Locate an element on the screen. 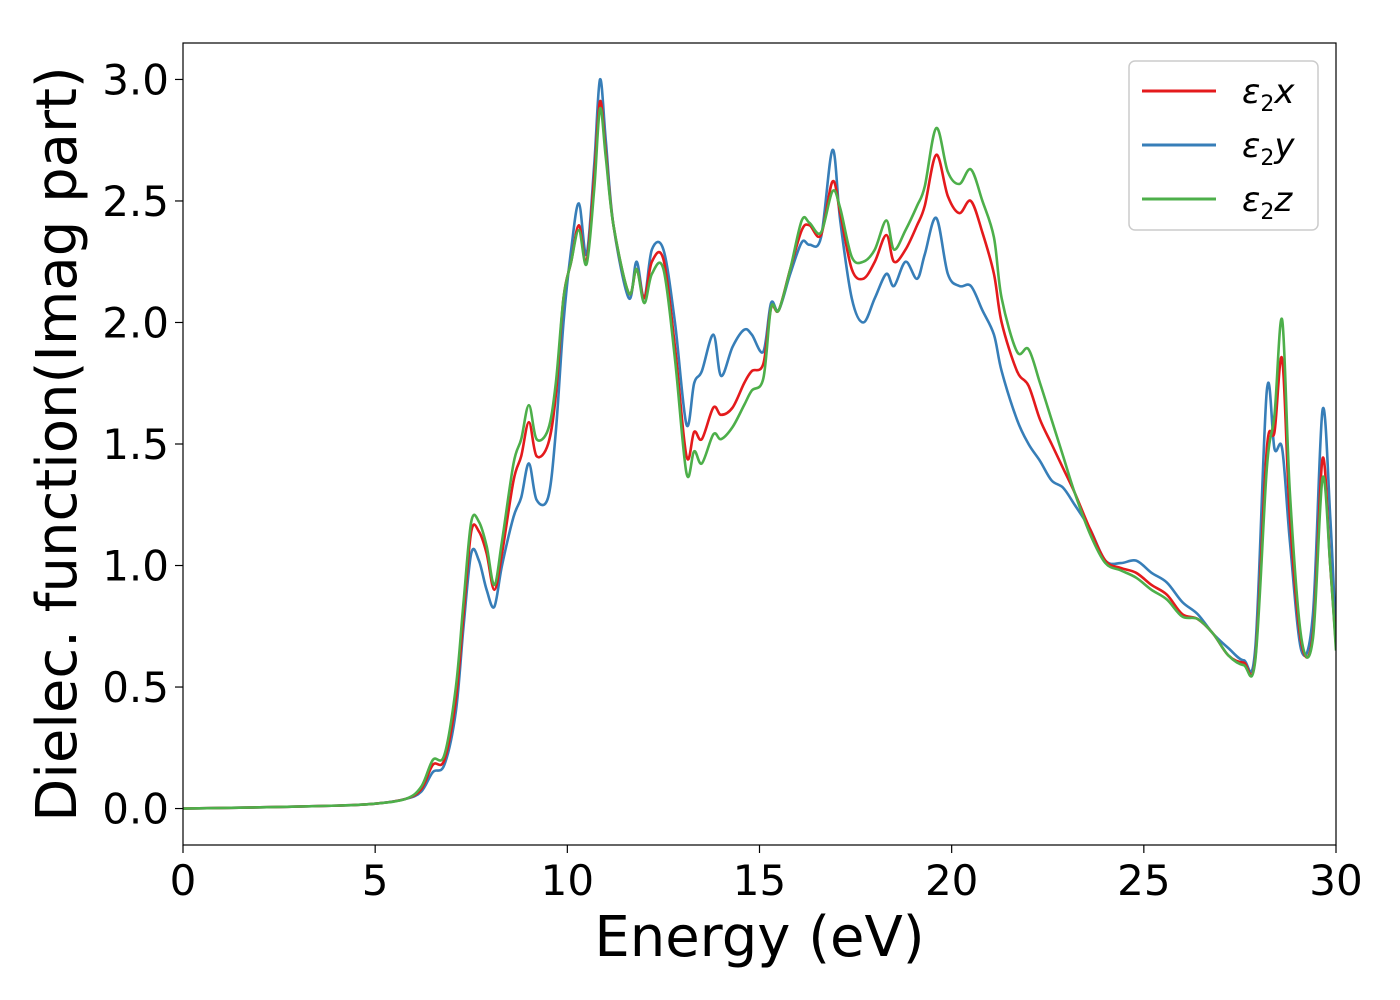  legend: ε2x ε2y ε2z is located at coordinates (1223, 145).